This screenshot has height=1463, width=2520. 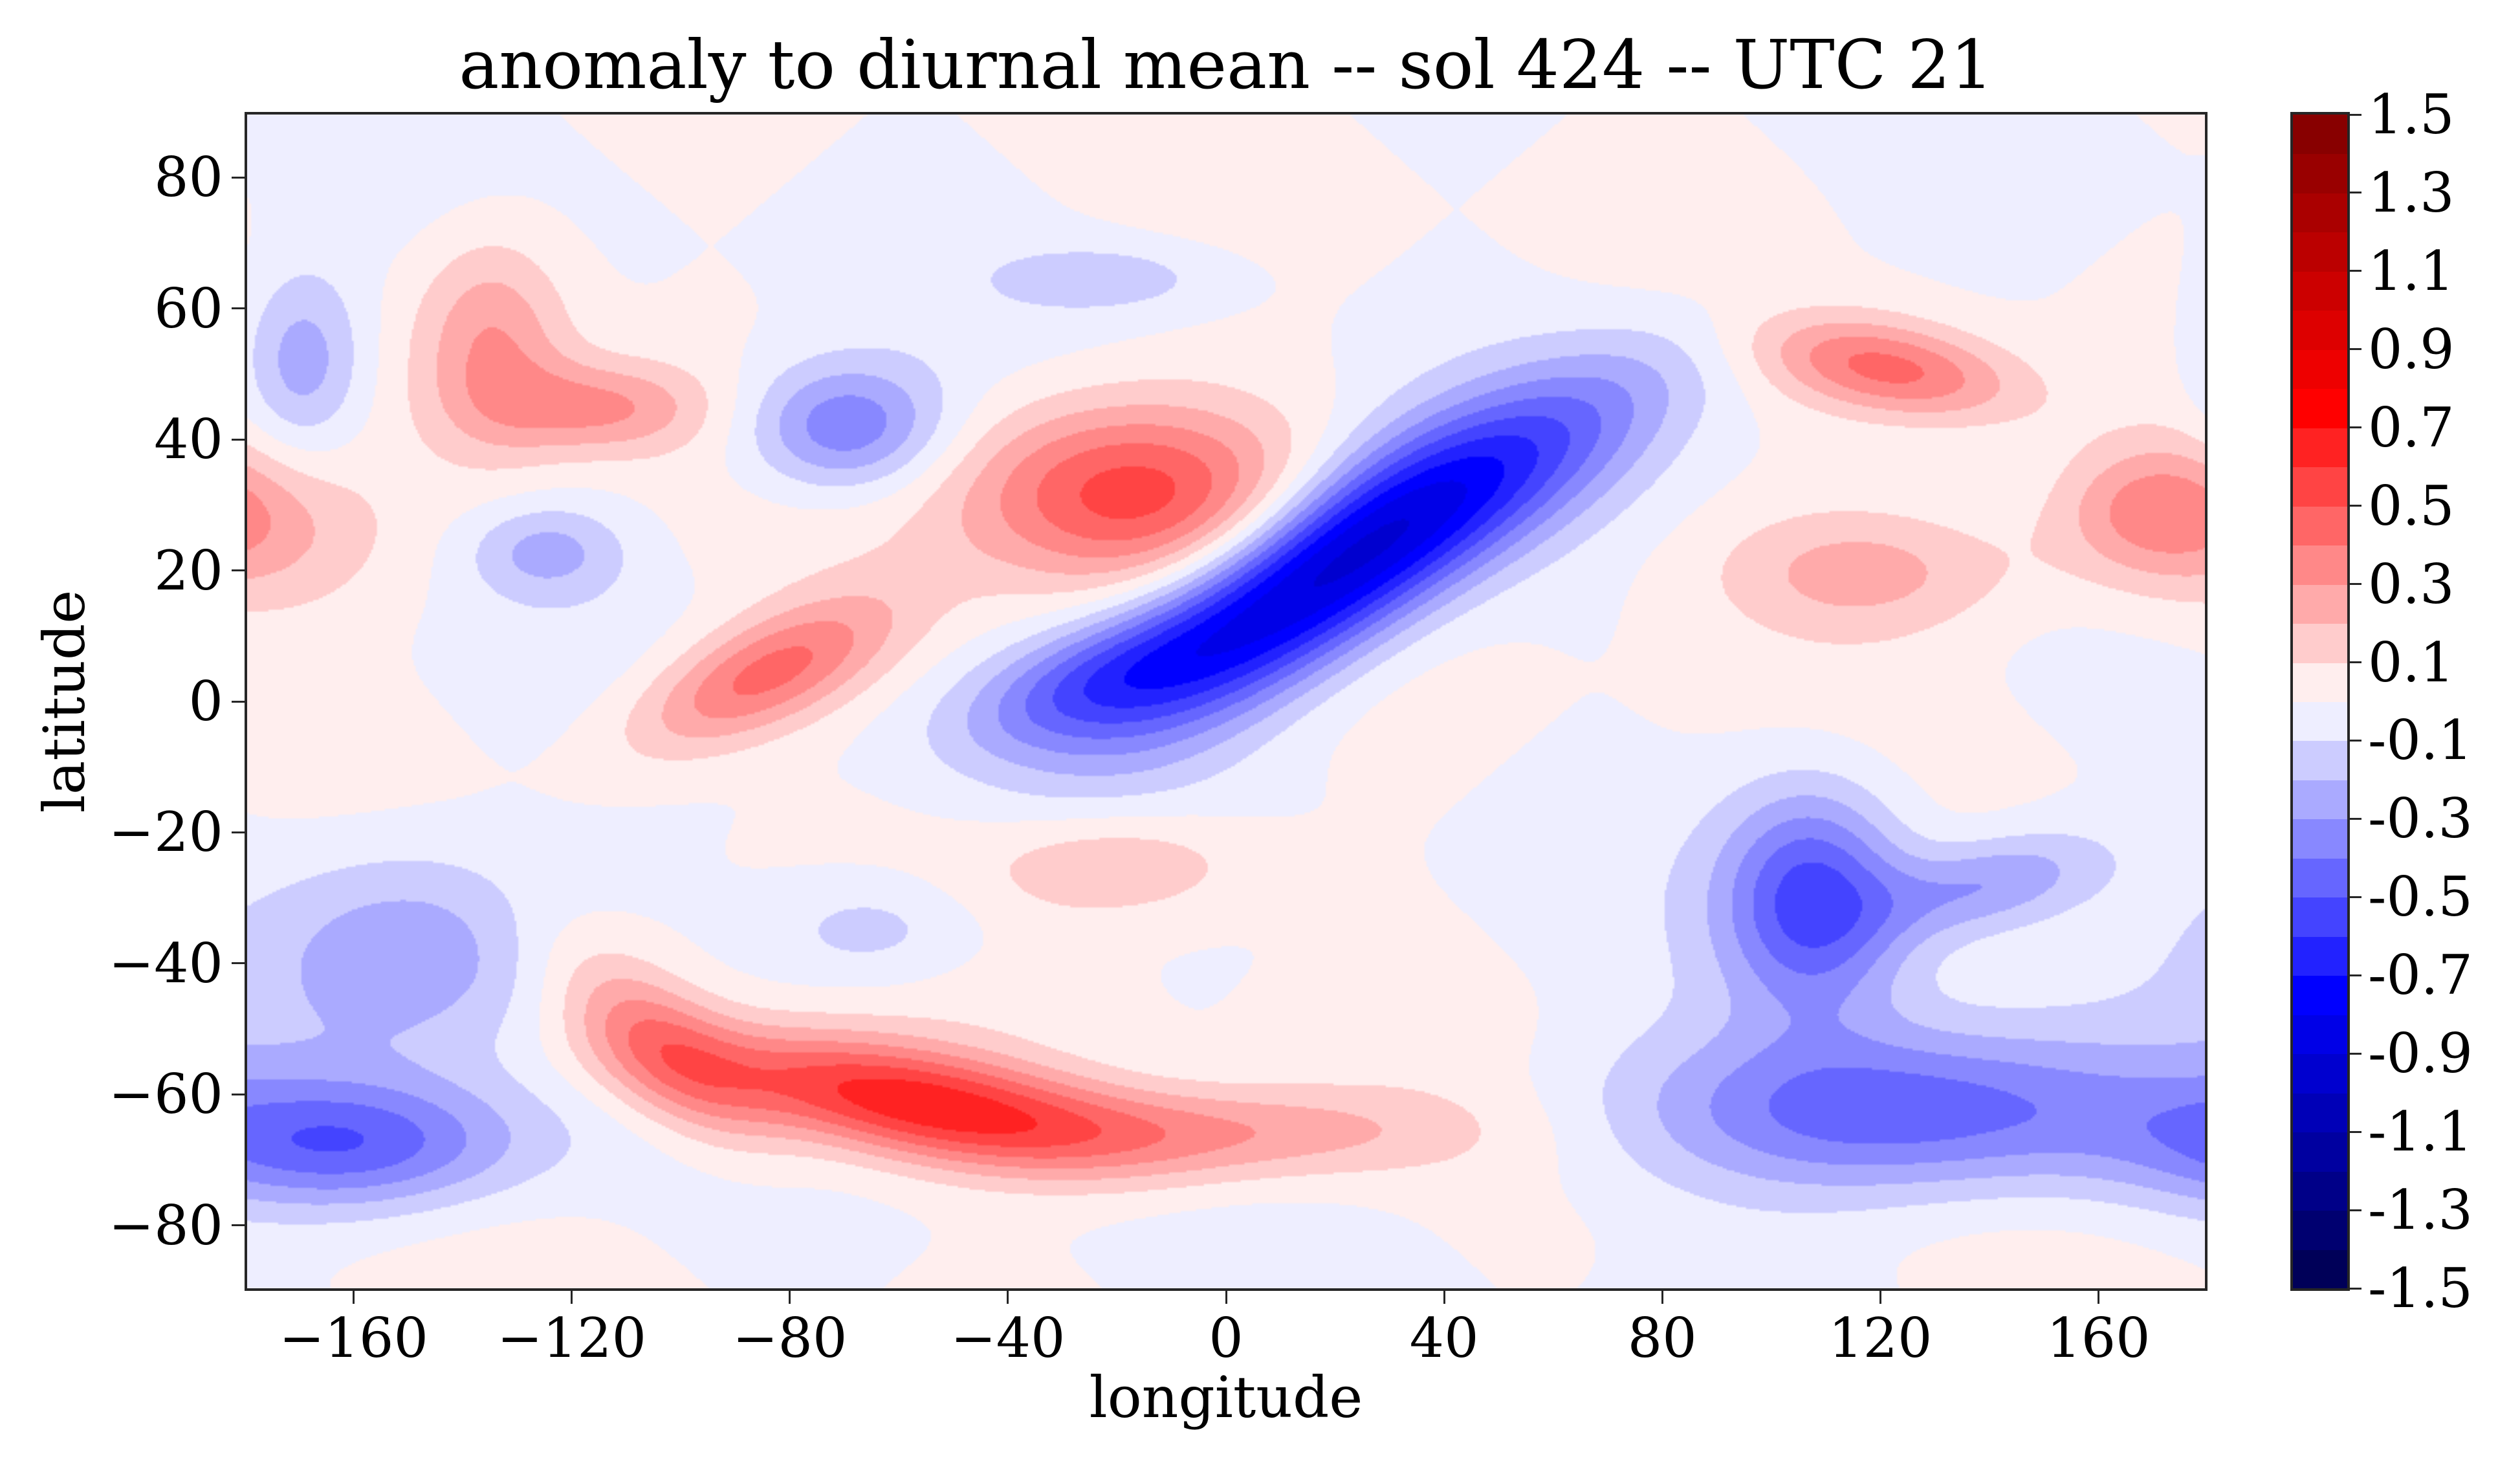 I want to click on colorbar-tick-label: 1.1, so click(x=2411, y=271).